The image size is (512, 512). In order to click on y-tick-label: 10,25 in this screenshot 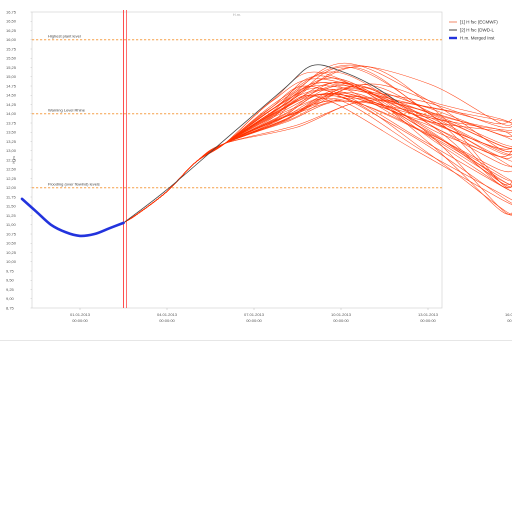, I will do `click(11, 252)`.